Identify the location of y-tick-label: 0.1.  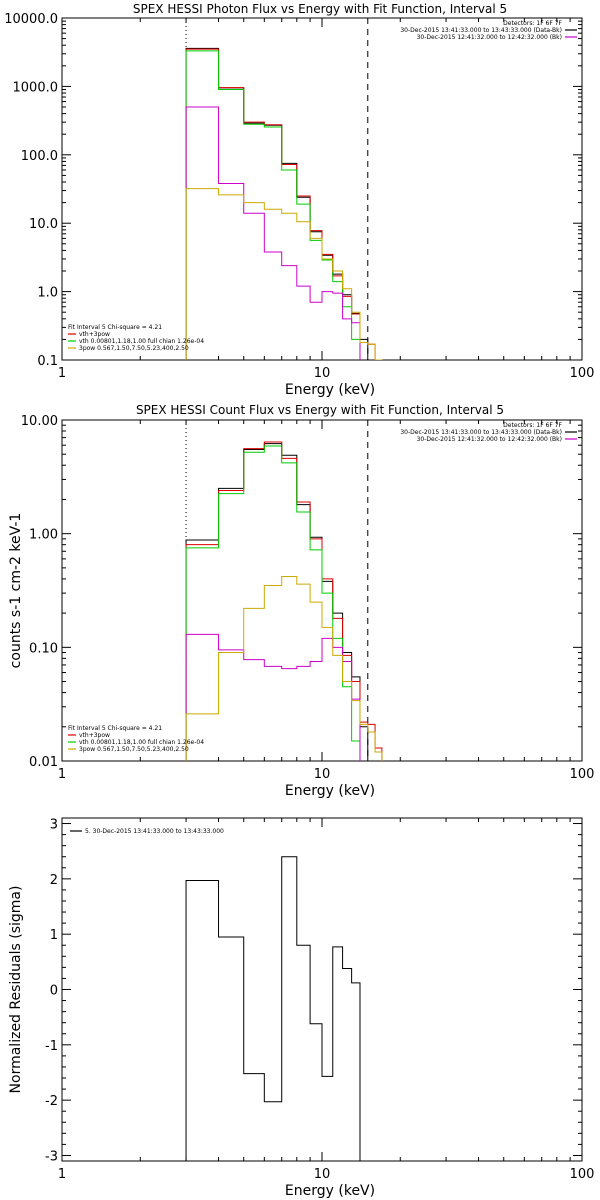
(47, 361).